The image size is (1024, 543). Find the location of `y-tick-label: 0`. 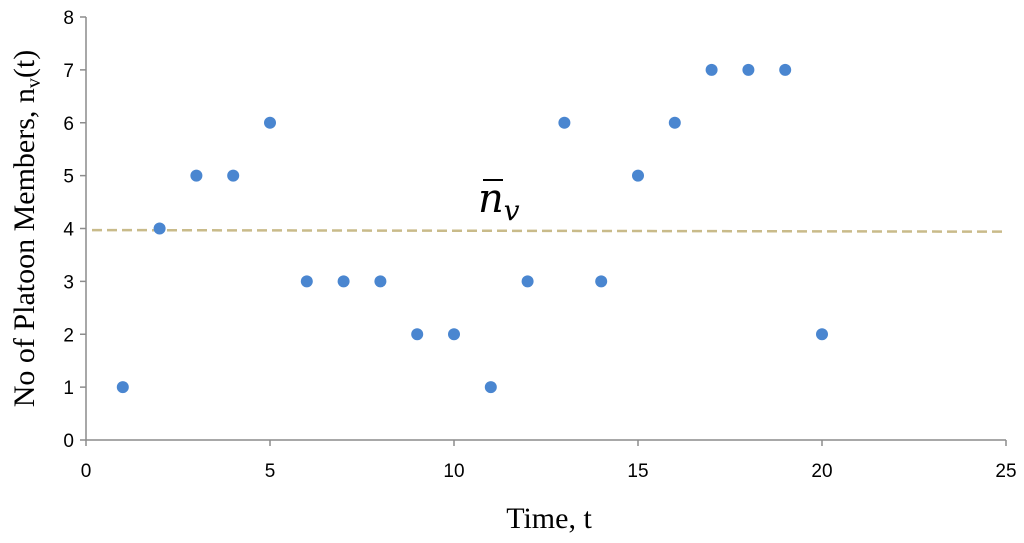

y-tick-label: 0 is located at coordinates (68, 441).